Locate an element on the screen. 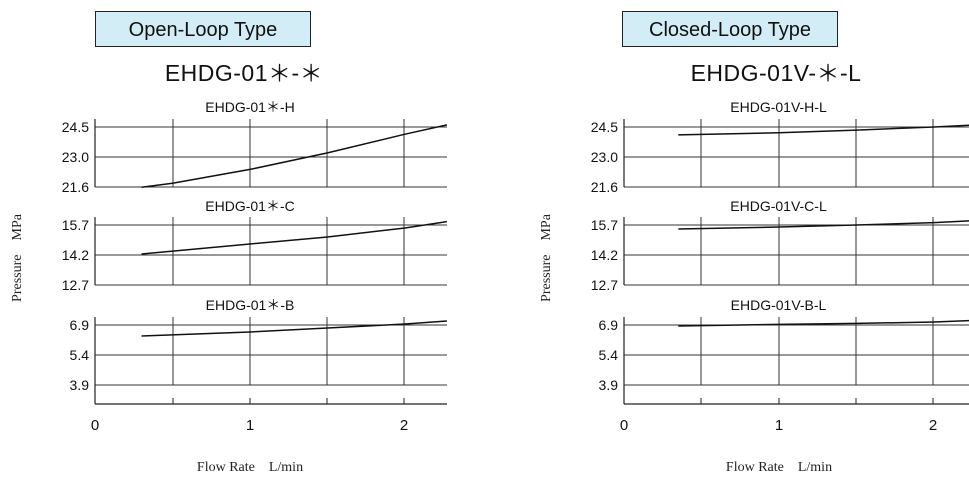  panel-title: EHDG-01＊-C is located at coordinates (249, 206).